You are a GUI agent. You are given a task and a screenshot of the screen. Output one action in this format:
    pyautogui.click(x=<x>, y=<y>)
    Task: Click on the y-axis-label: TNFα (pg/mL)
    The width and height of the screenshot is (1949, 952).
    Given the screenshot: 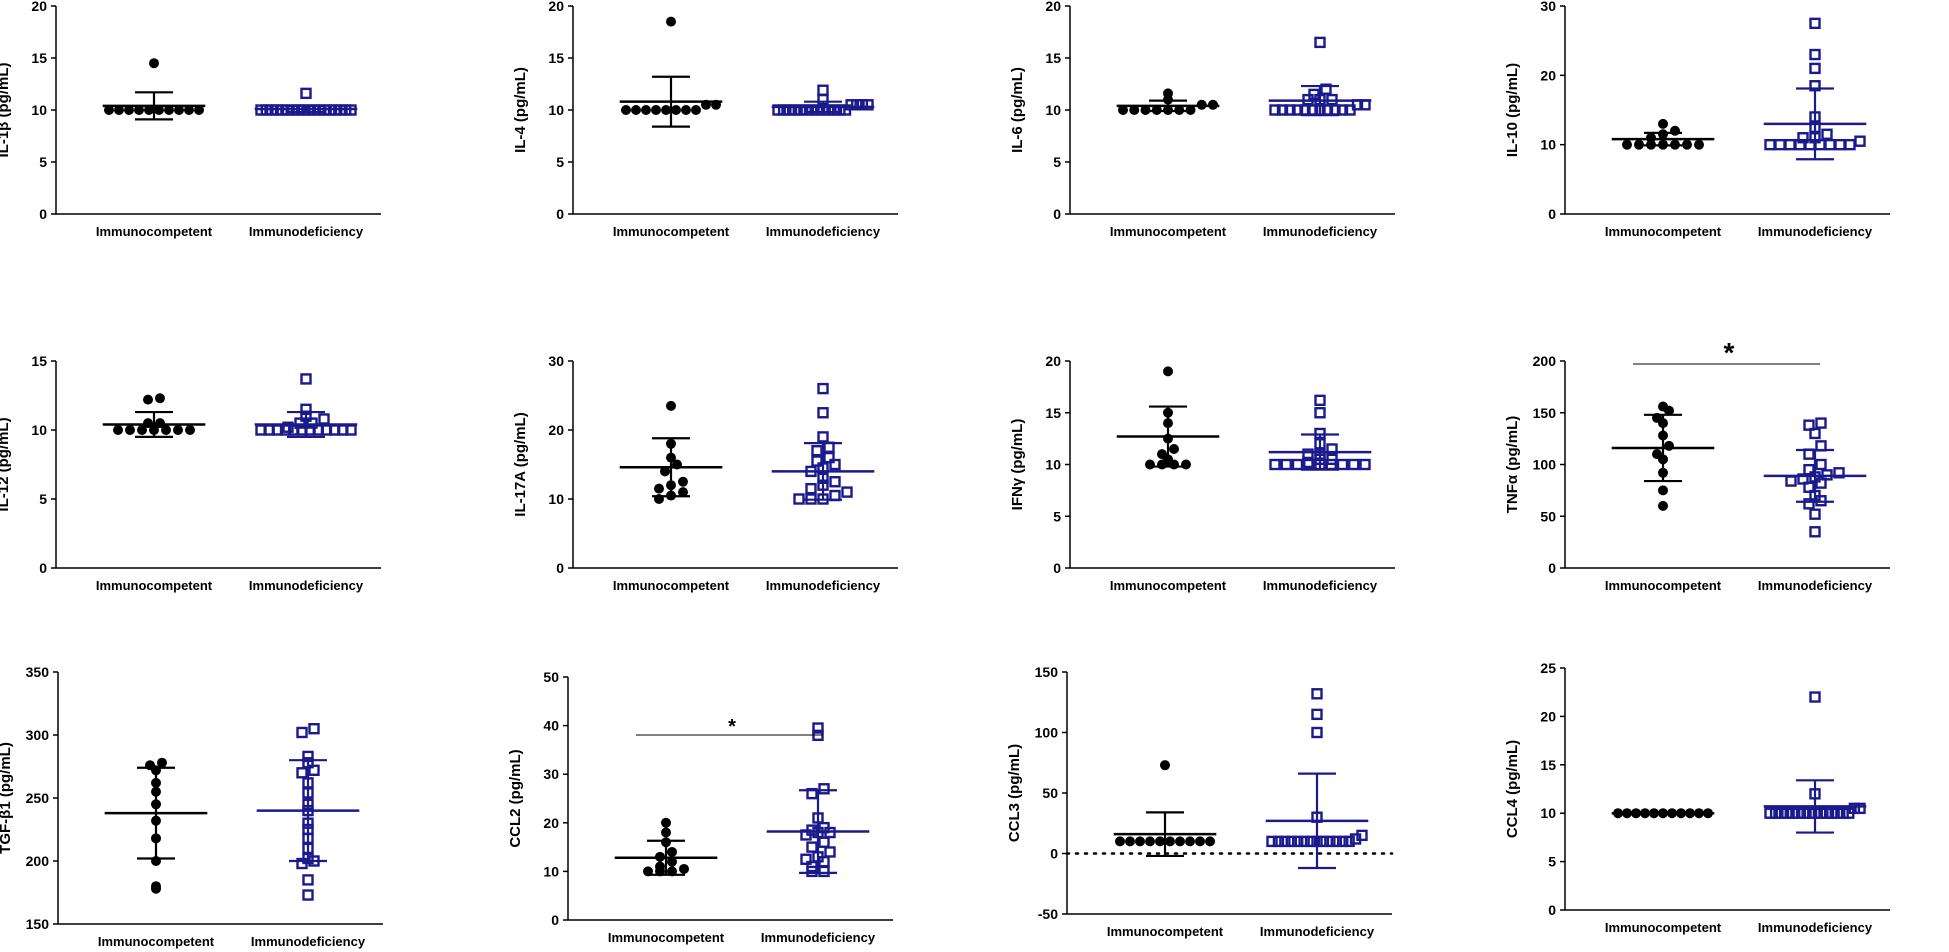 What is the action you would take?
    pyautogui.click(x=1512, y=465)
    